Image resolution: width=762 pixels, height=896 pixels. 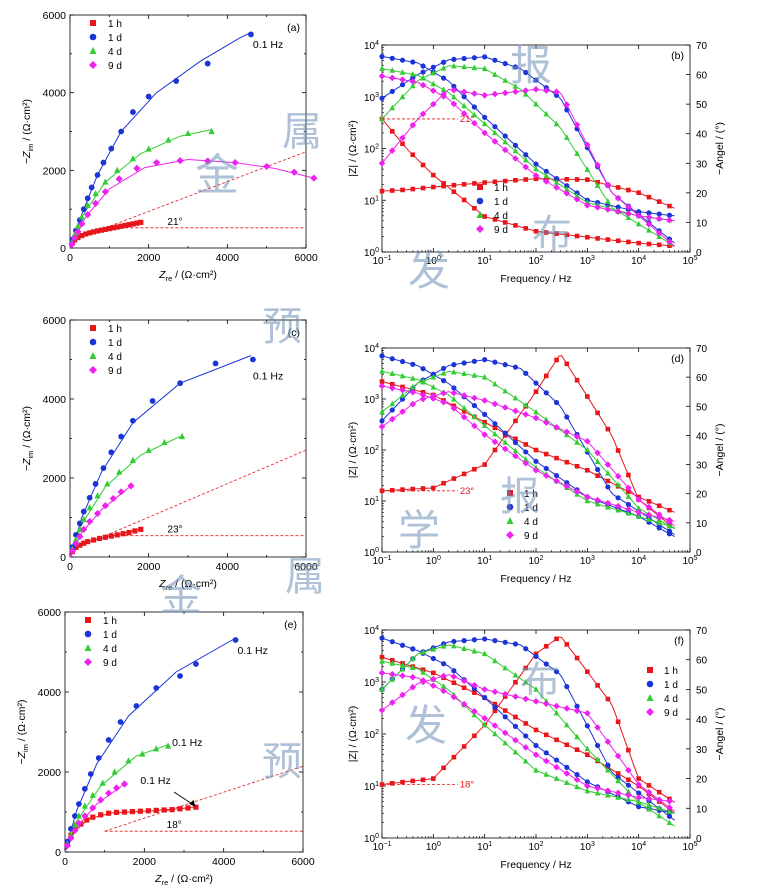 What do you see at coordinates (174, 530) in the screenshot?
I see `angle-label: 23°` at bounding box center [174, 530].